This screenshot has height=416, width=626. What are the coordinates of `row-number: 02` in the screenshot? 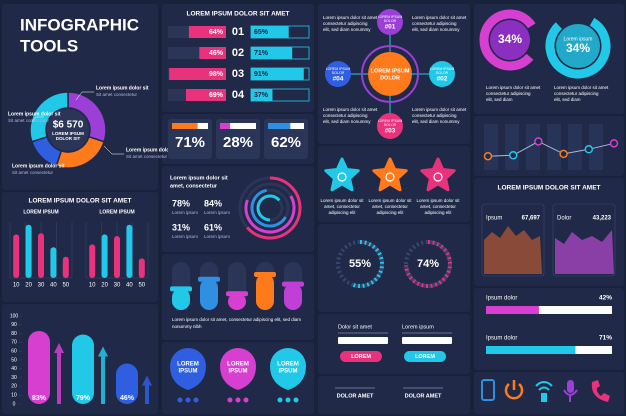 It's located at (238, 53).